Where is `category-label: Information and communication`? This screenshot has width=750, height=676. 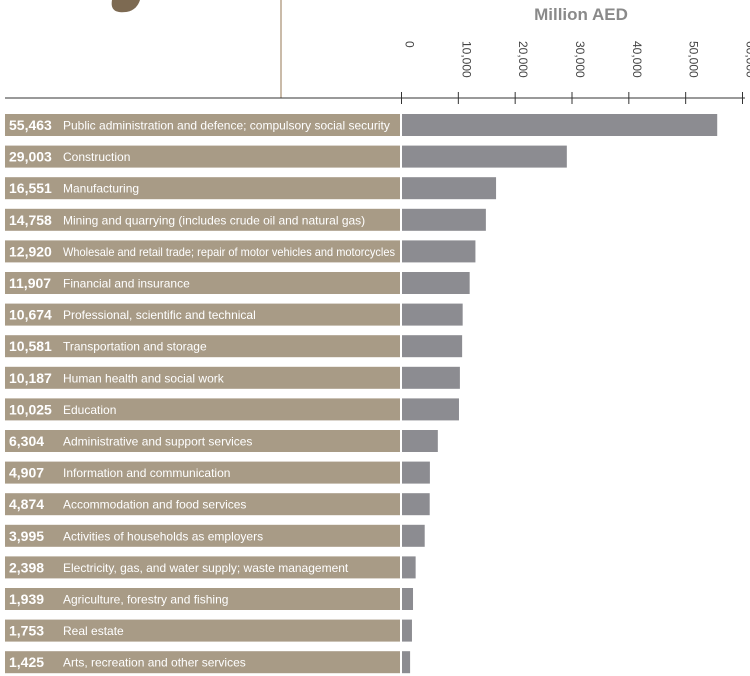 category-label: Information and communication is located at coordinates (146, 473).